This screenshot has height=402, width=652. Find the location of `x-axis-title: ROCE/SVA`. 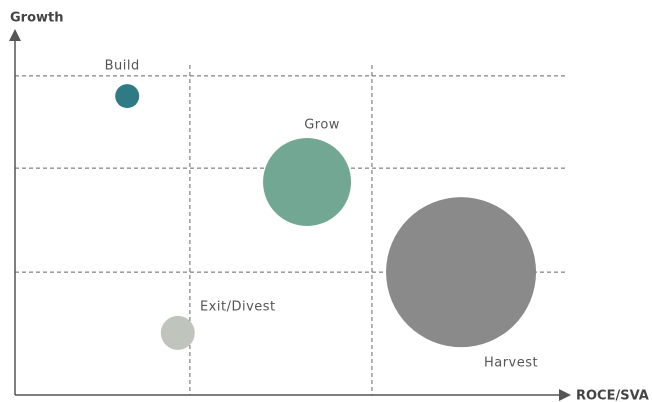

x-axis-title: ROCE/SVA is located at coordinates (612, 395).